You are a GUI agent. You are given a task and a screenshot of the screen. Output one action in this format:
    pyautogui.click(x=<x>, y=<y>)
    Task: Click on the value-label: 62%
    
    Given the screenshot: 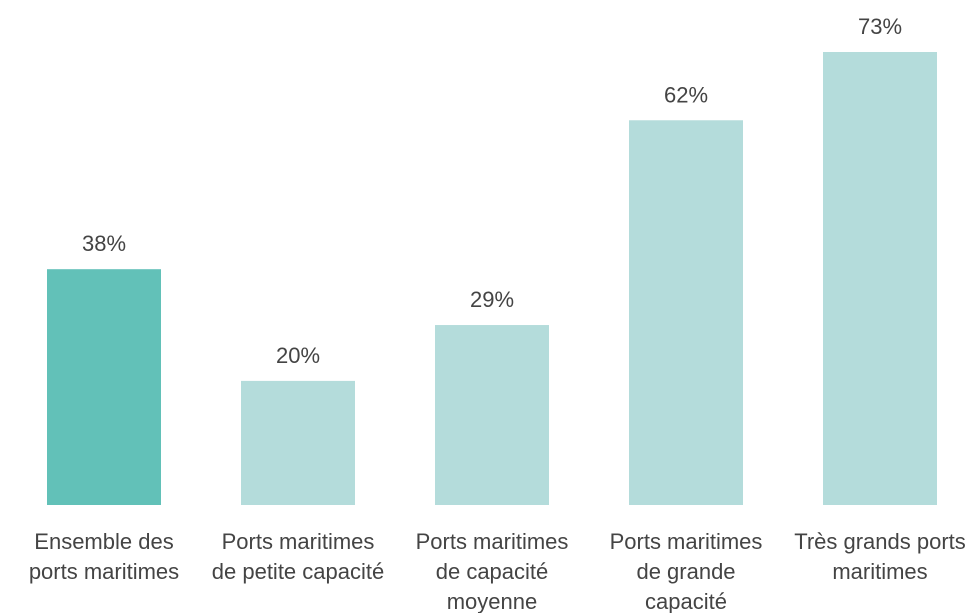 What is the action you would take?
    pyautogui.click(x=686, y=94)
    